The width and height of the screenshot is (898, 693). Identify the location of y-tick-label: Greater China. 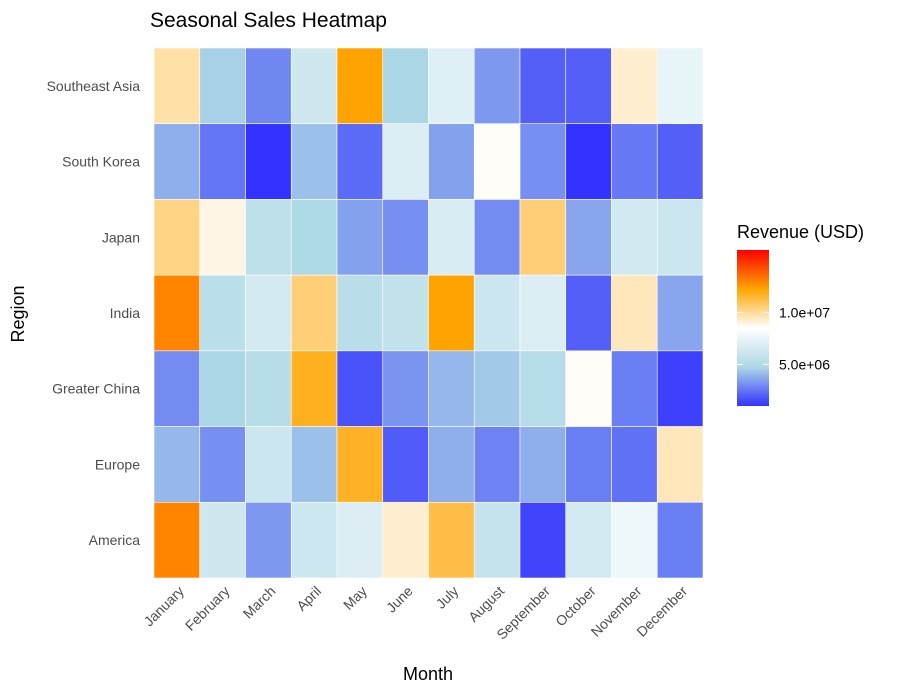
(96, 389).